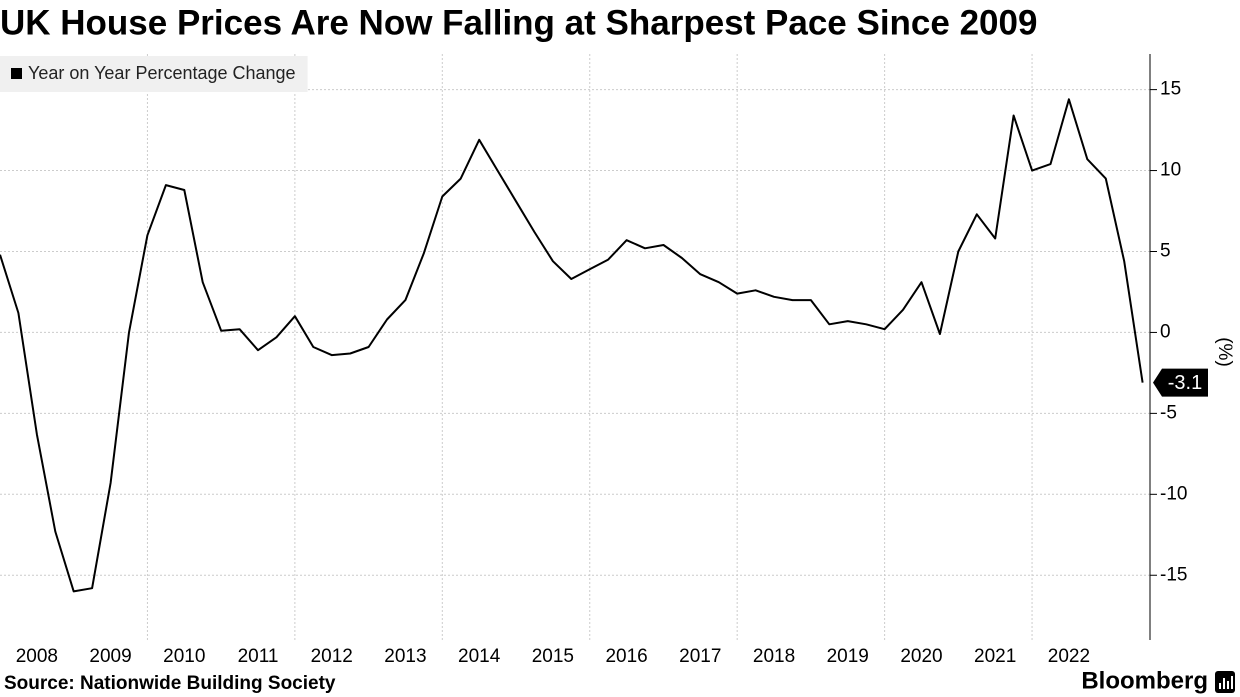 Image resolution: width=1240 pixels, height=697 pixels. Describe the element at coordinates (184, 656) in the screenshot. I see `x-tick-label: 2010` at that location.